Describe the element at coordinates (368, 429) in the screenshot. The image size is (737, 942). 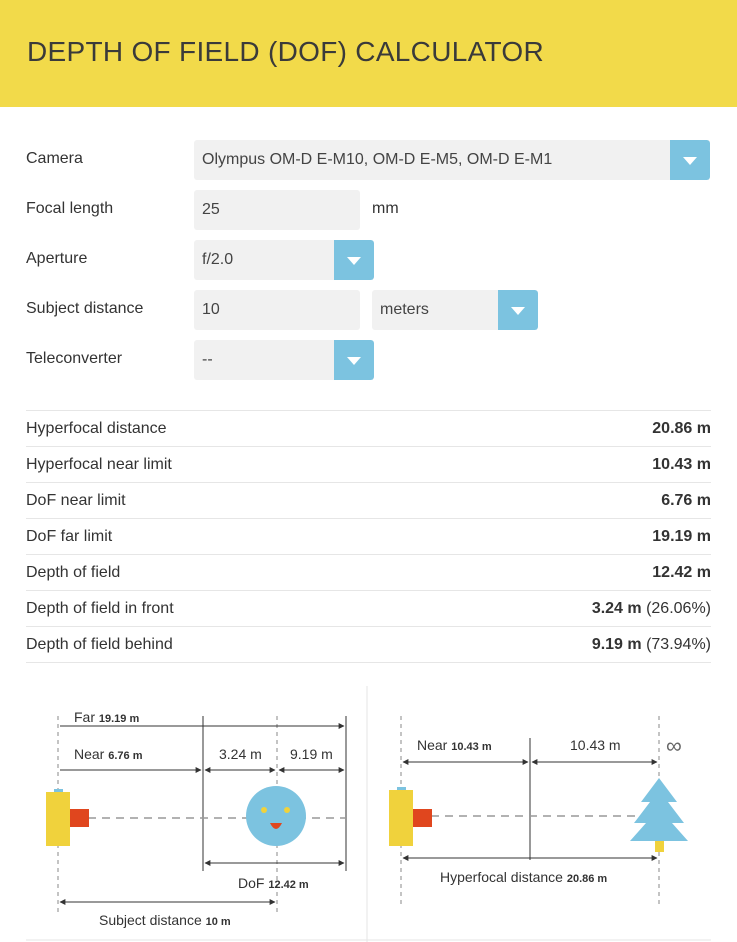
I see `result-row: Hyperfocal distance 20.86 m` at that location.